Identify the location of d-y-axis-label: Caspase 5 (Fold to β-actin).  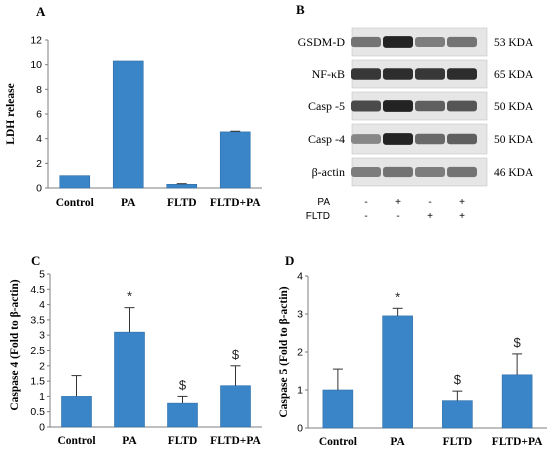
(284, 351).